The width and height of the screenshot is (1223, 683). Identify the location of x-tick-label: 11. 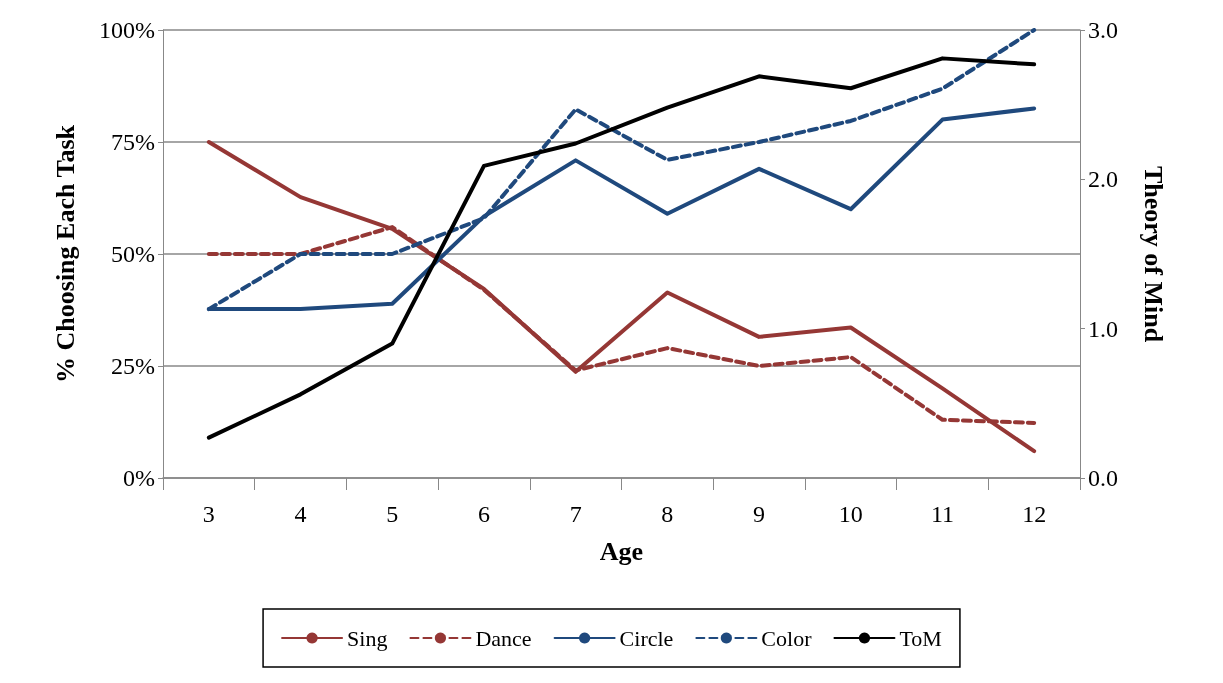
(942, 514).